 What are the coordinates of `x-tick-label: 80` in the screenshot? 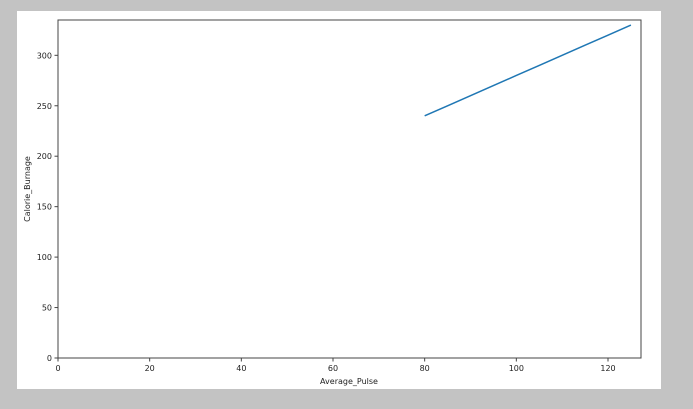 It's located at (425, 368).